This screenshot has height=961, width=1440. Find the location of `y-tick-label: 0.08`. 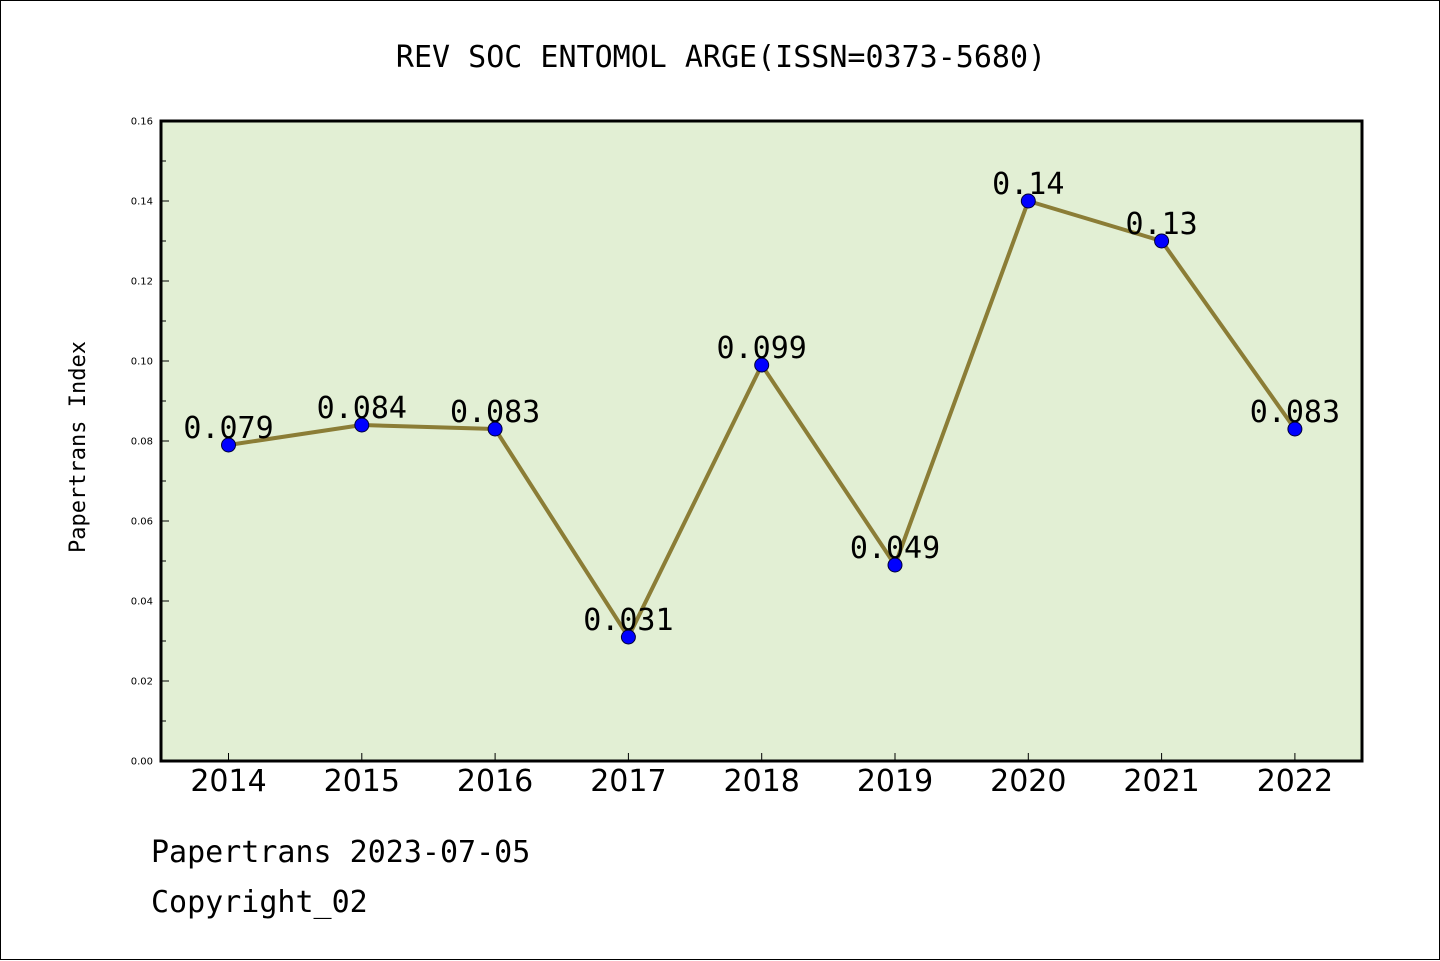

y-tick-label: 0.08 is located at coordinates (142, 442).